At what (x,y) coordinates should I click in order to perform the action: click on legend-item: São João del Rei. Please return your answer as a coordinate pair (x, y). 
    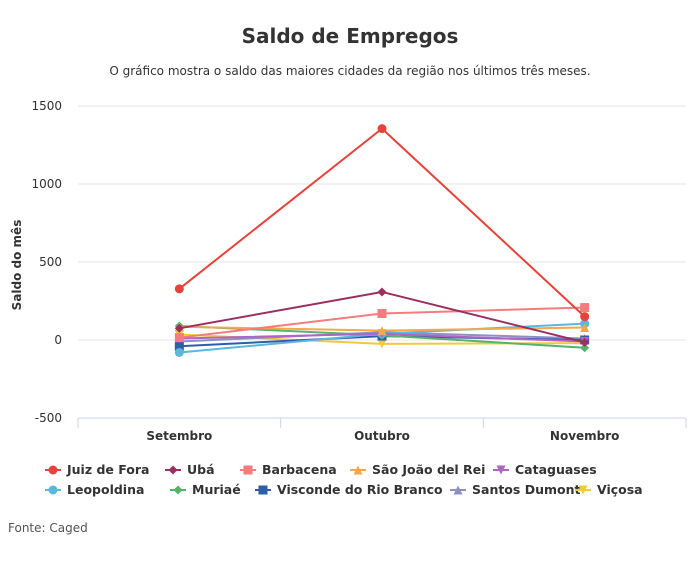
    Looking at the image, I should click on (417, 469).